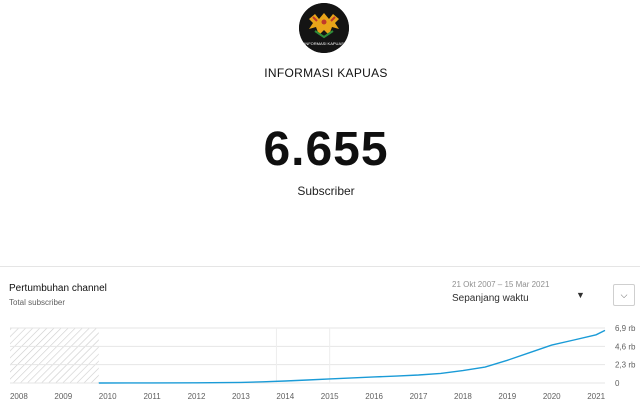  What do you see at coordinates (197, 396) in the screenshot?
I see `x-tick-label: 2012` at bounding box center [197, 396].